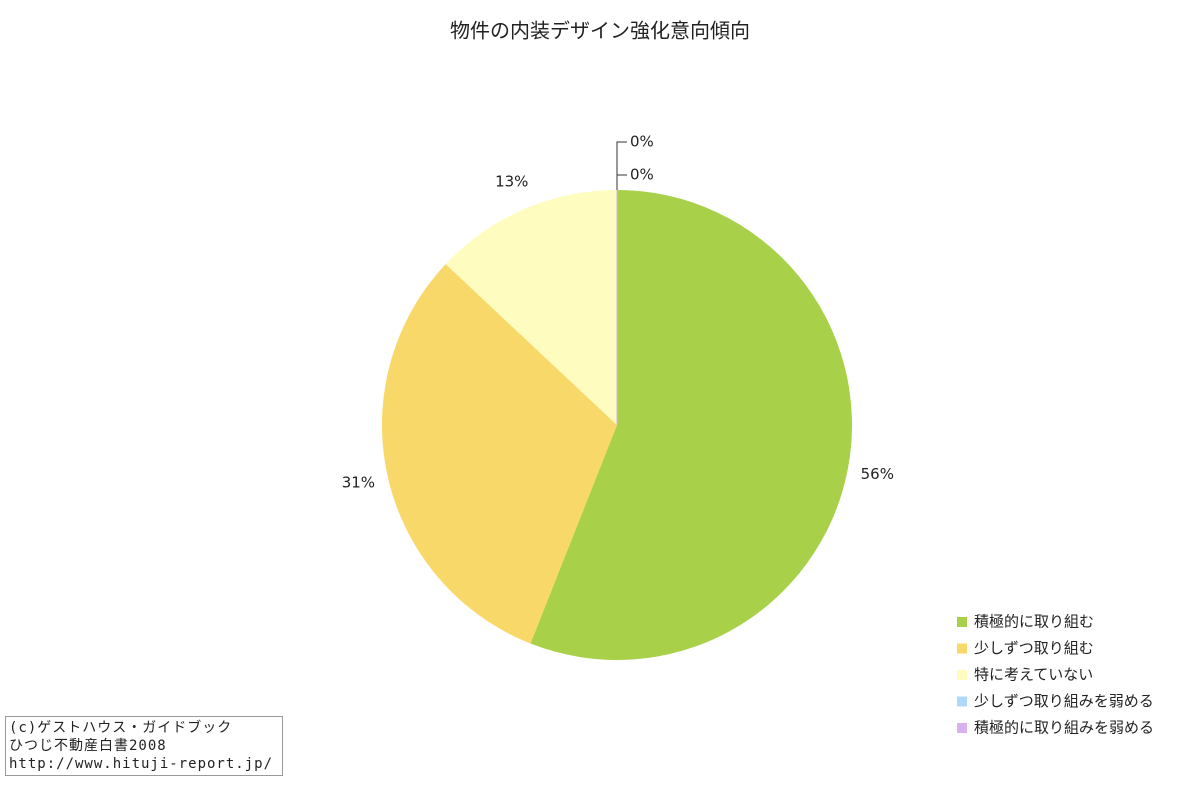  I want to click on legend-label: 積極的に取り組みを弱める, so click(1064, 728).